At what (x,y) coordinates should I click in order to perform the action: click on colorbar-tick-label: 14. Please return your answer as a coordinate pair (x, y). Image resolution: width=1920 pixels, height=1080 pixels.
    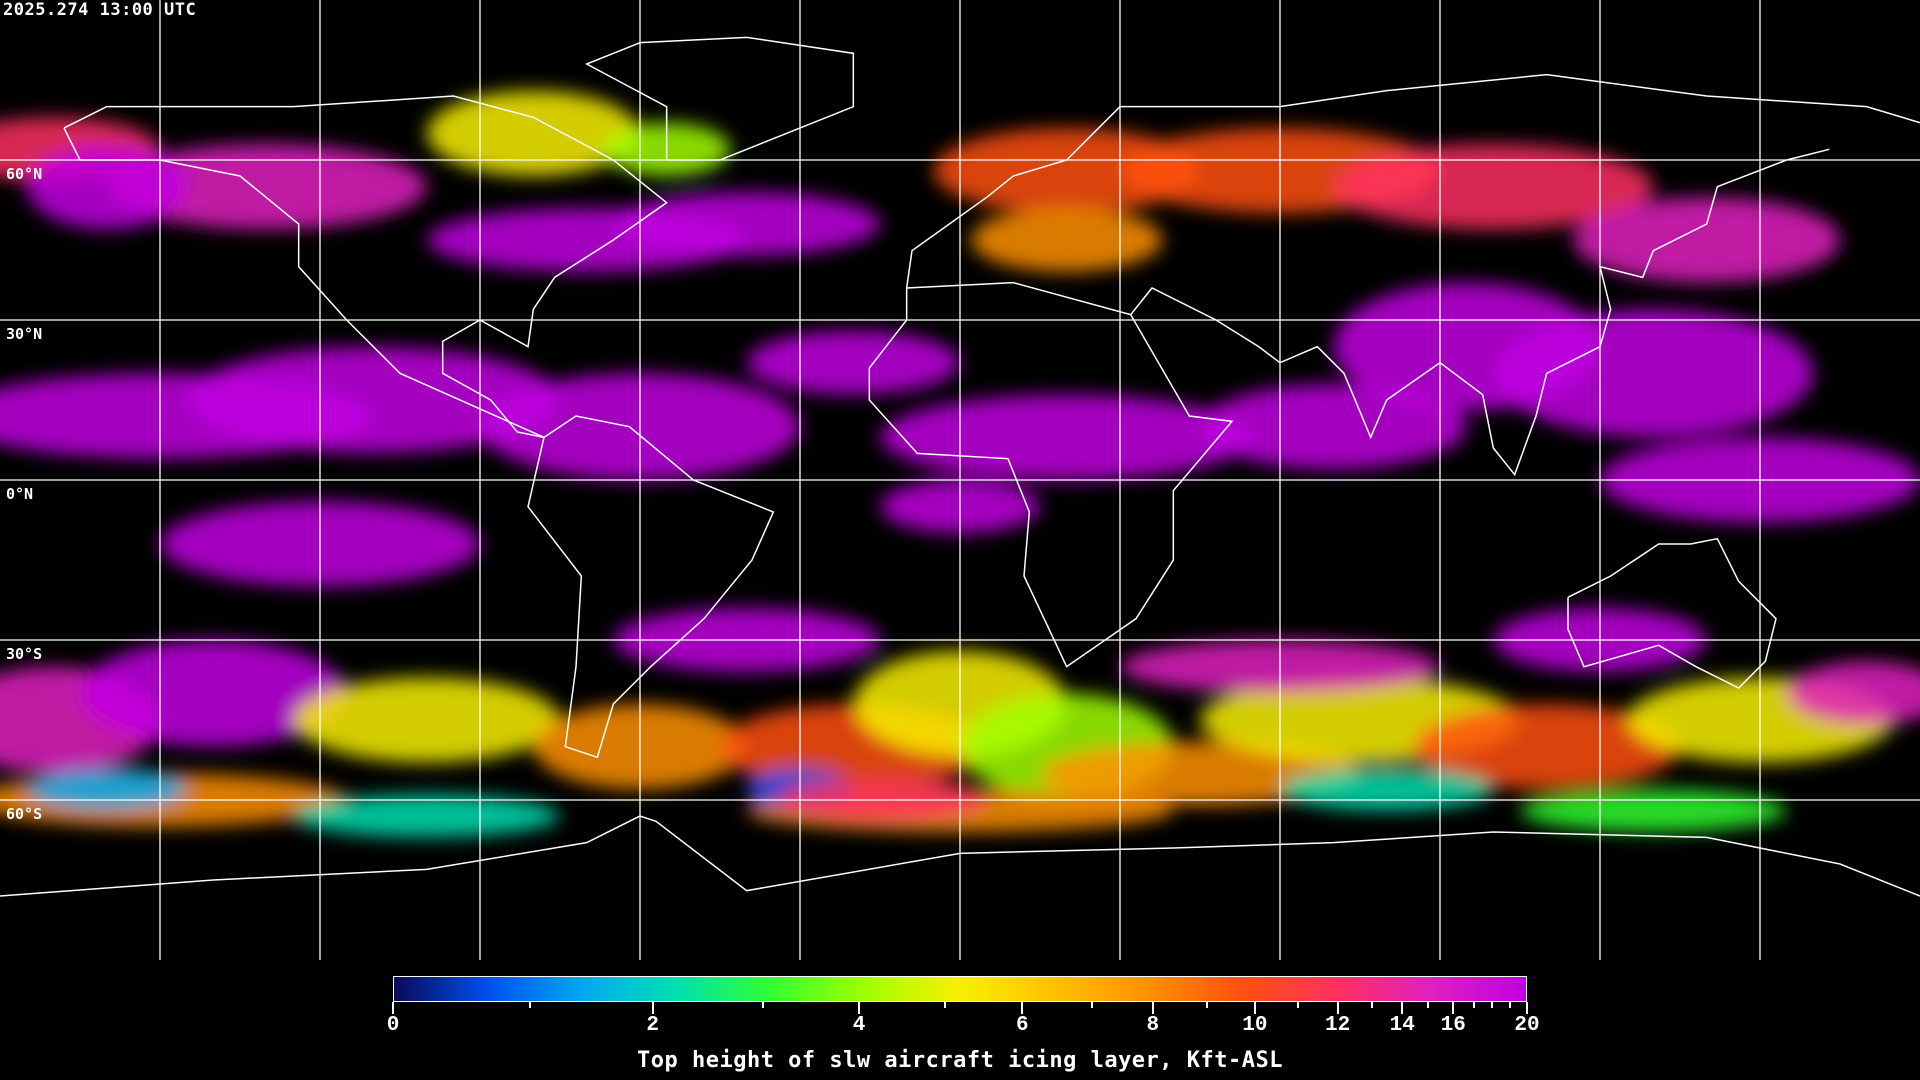
    Looking at the image, I should click on (1402, 1025).